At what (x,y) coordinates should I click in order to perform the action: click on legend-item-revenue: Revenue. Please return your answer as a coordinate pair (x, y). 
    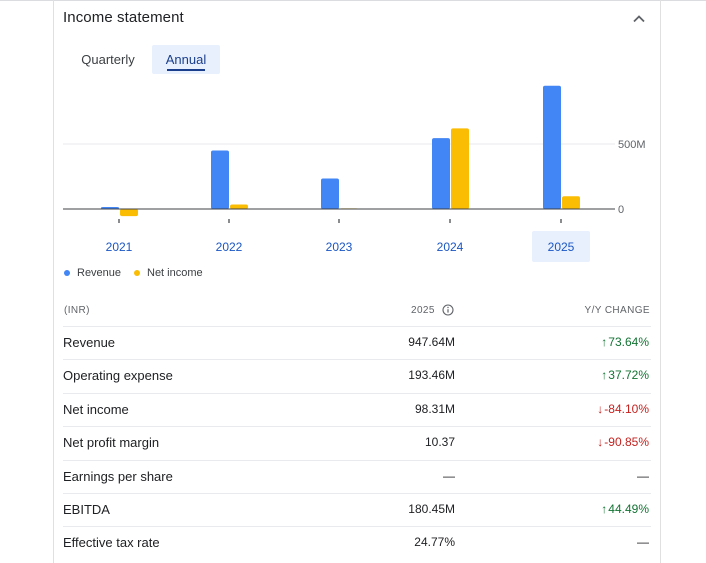
    Looking at the image, I should click on (92, 273).